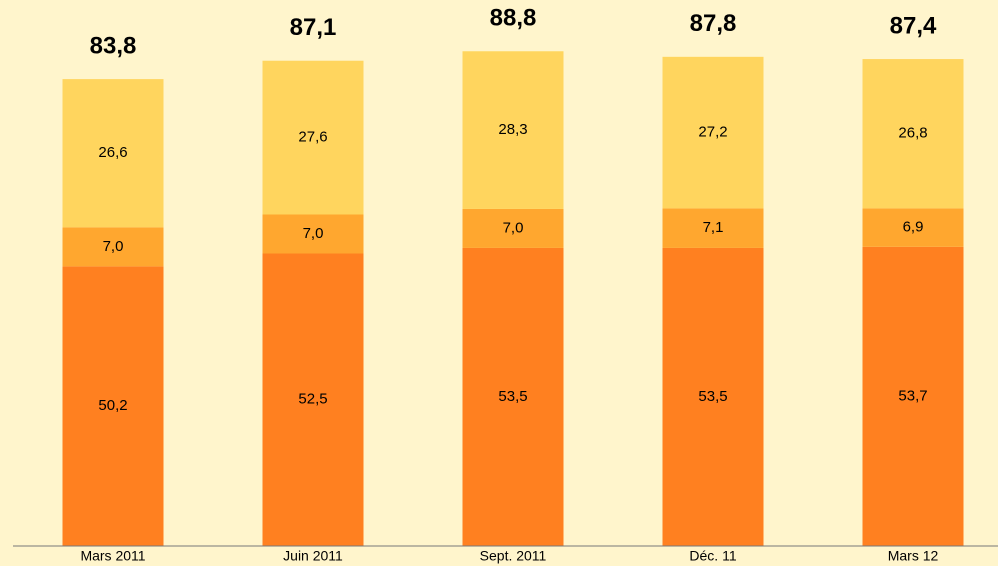  Describe the element at coordinates (913, 25) in the screenshot. I see `total-label: 87,4` at that location.